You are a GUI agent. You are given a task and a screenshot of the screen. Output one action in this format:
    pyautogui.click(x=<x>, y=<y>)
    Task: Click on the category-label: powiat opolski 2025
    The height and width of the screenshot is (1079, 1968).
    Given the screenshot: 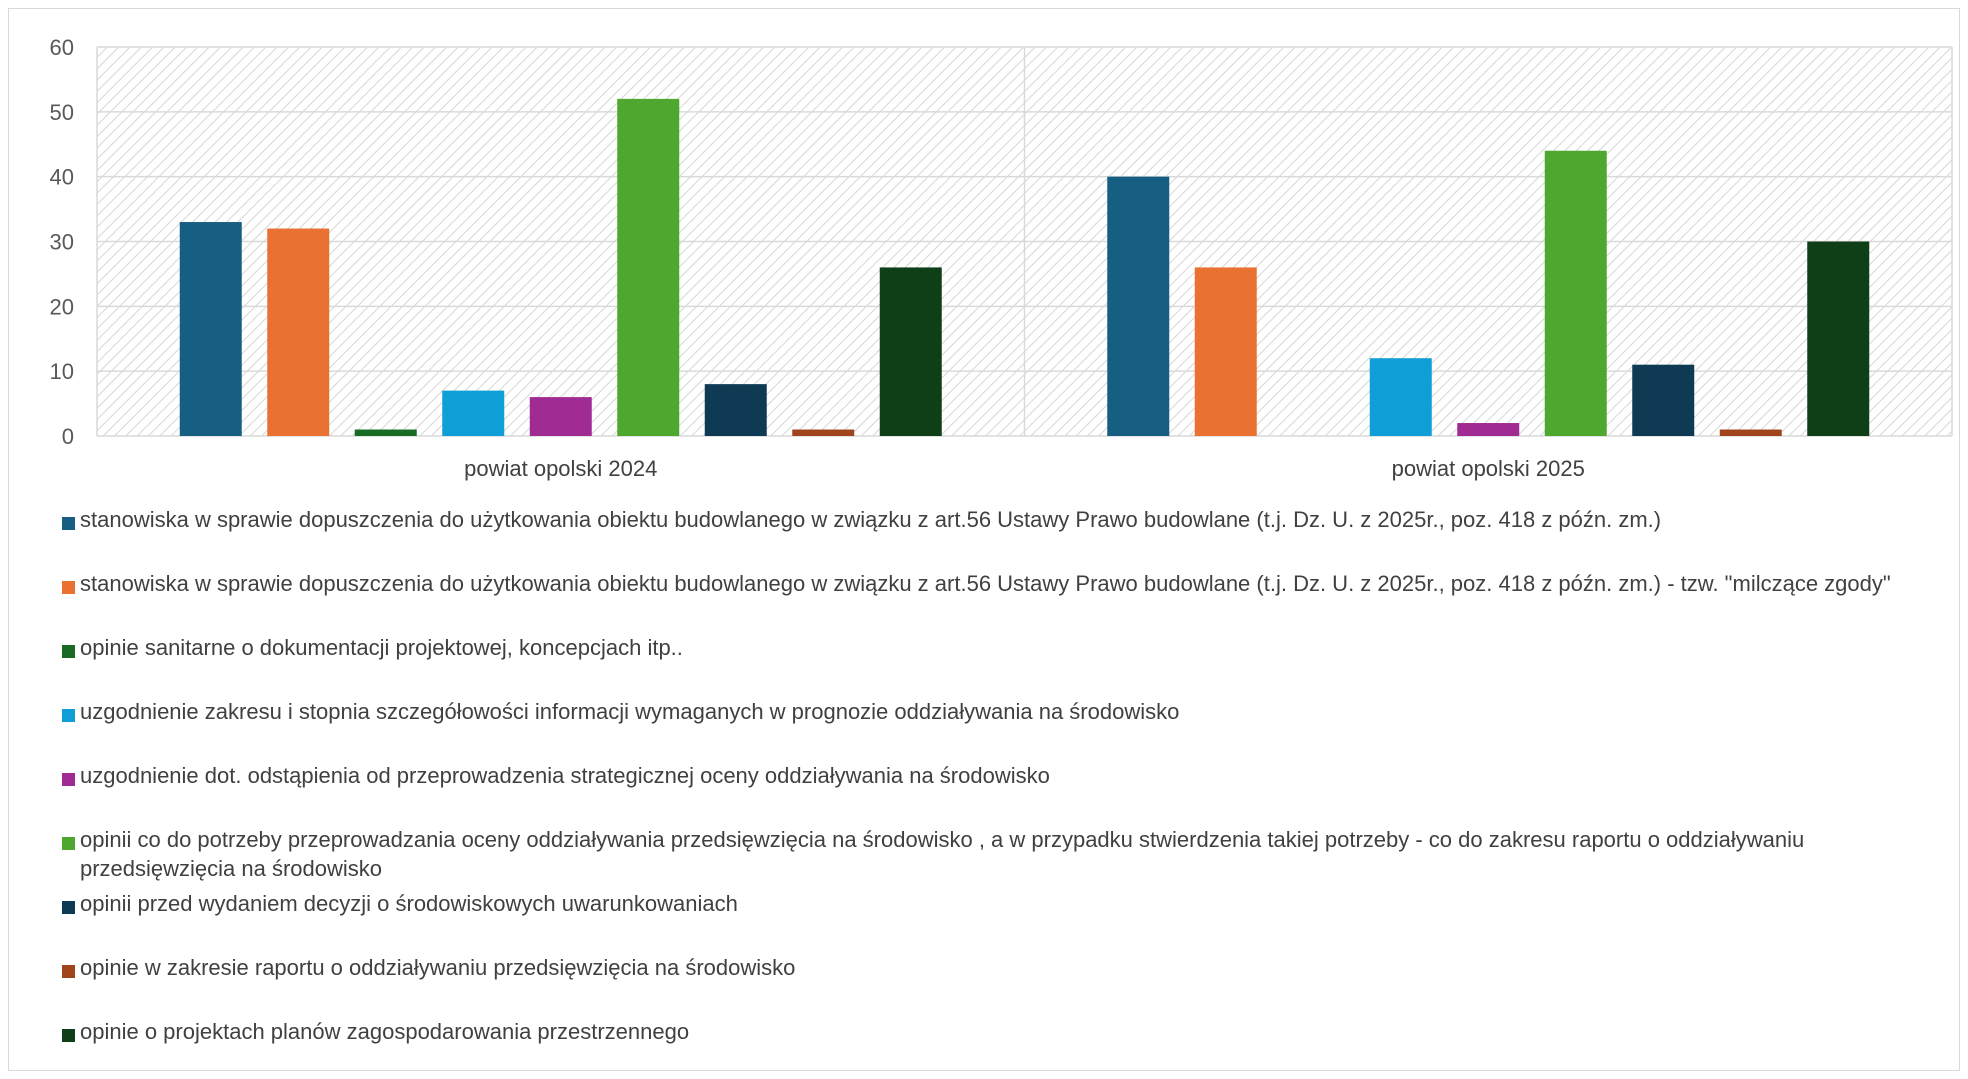 What is the action you would take?
    pyautogui.click(x=1488, y=468)
    